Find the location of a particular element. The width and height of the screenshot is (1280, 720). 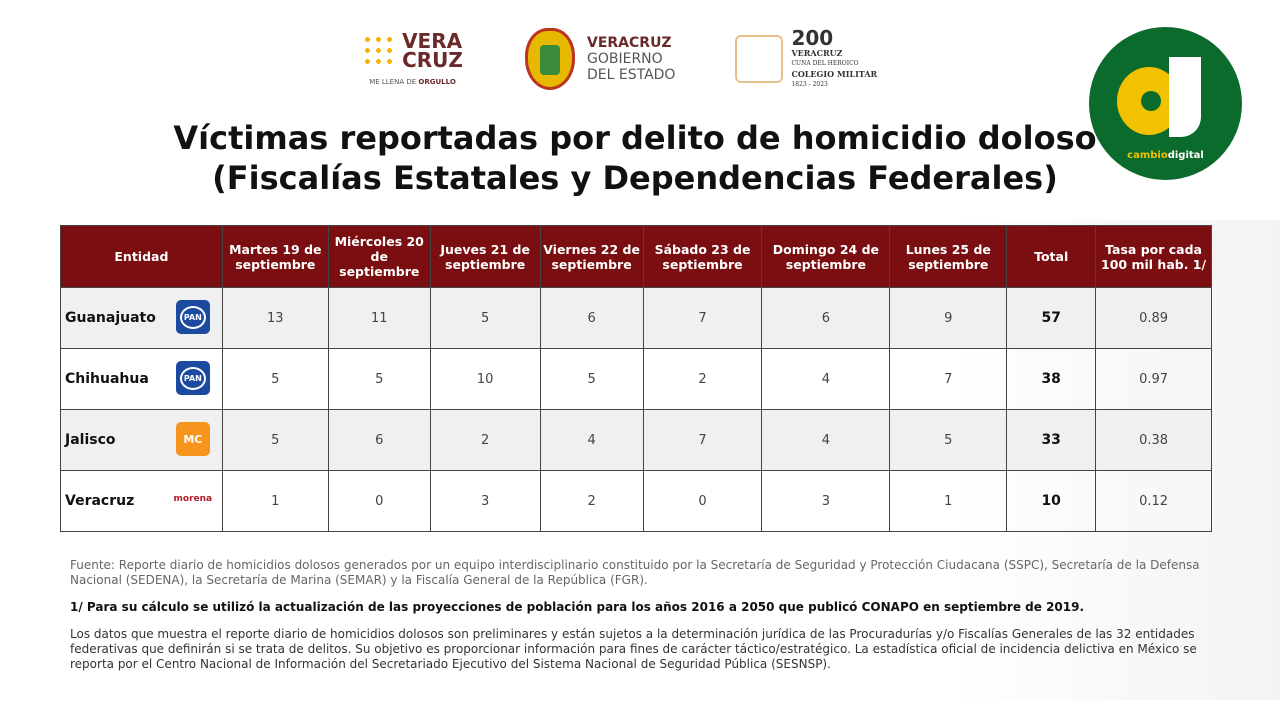

total-cell: 38 is located at coordinates (1051, 379).